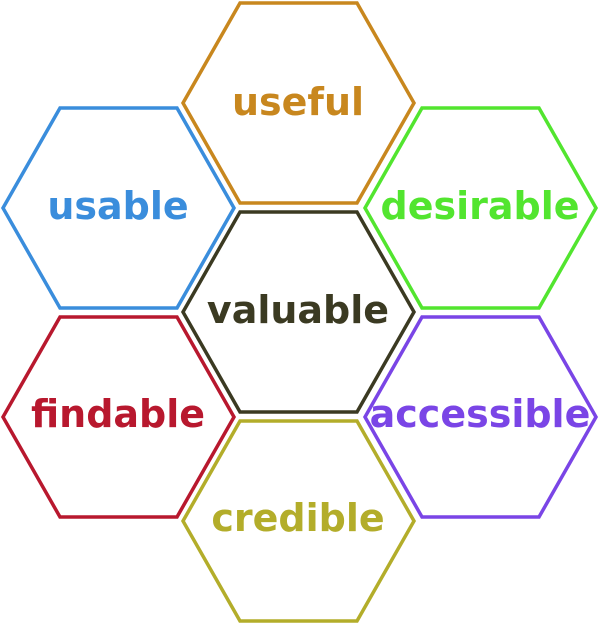 The image size is (600, 625). I want to click on hex-desirable-shape, so click(480, 208).